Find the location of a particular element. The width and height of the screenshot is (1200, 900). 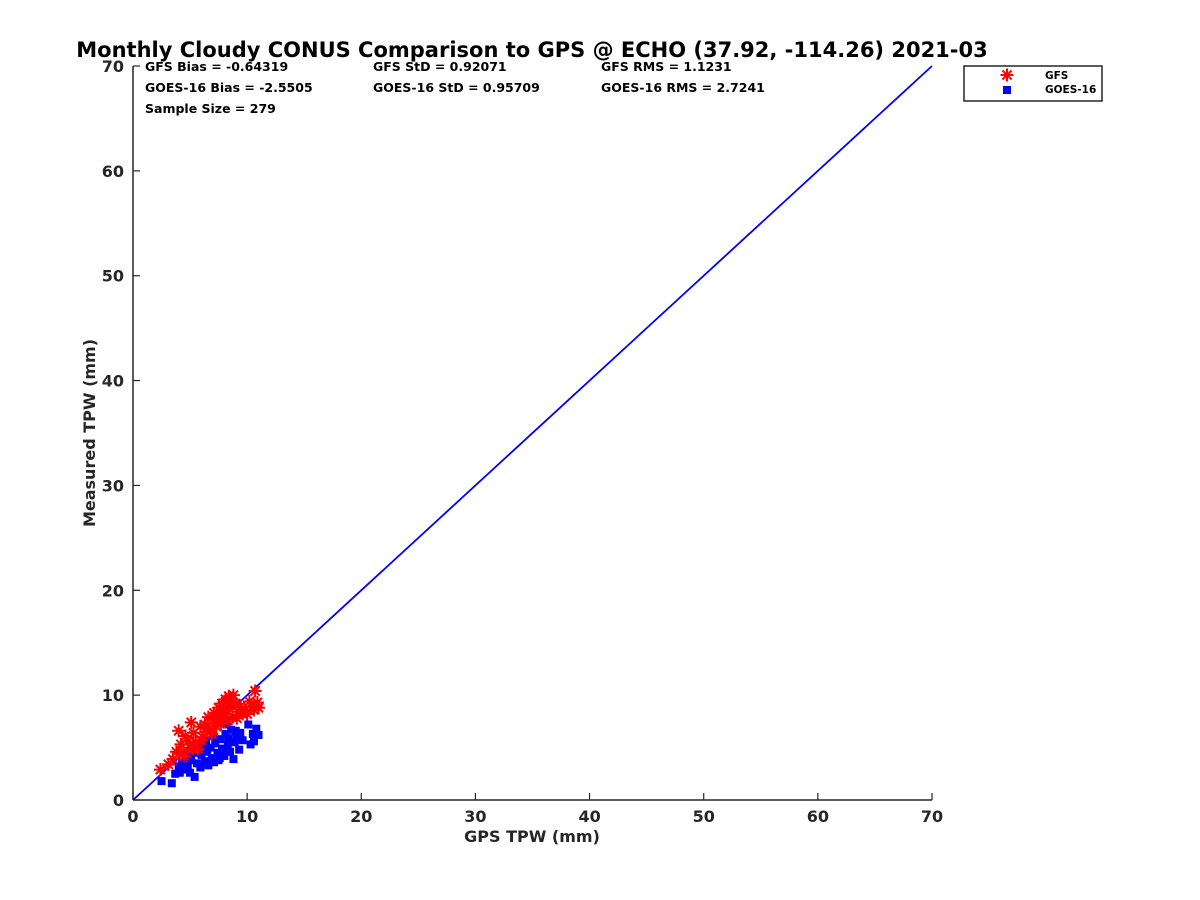

legend-gfs-marker is located at coordinates (1007, 75).